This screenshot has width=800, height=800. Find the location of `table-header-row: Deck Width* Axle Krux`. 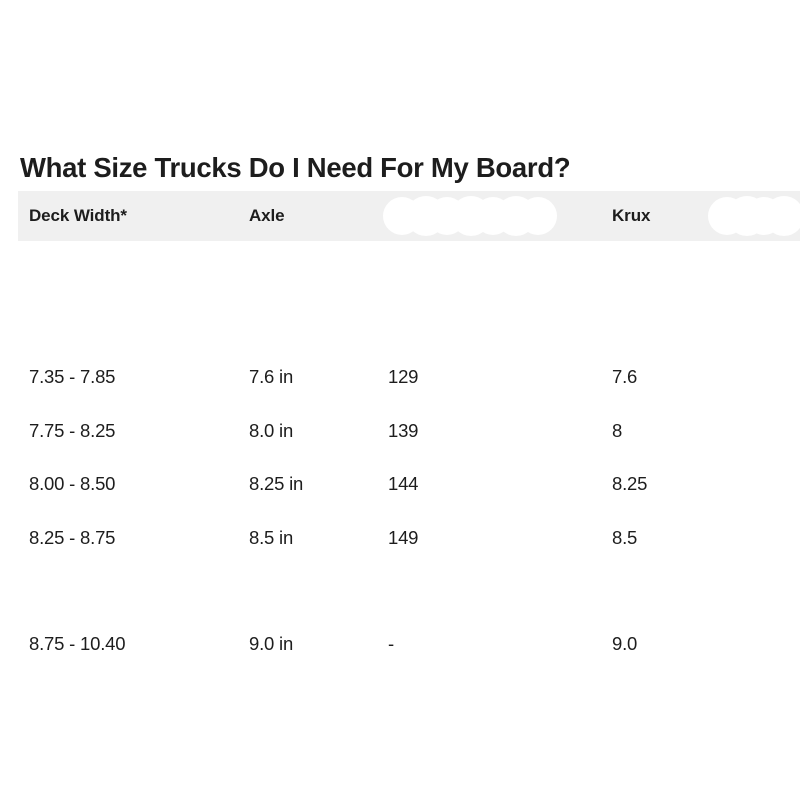

table-header-row: Deck Width* Axle Krux is located at coordinates (409, 216).